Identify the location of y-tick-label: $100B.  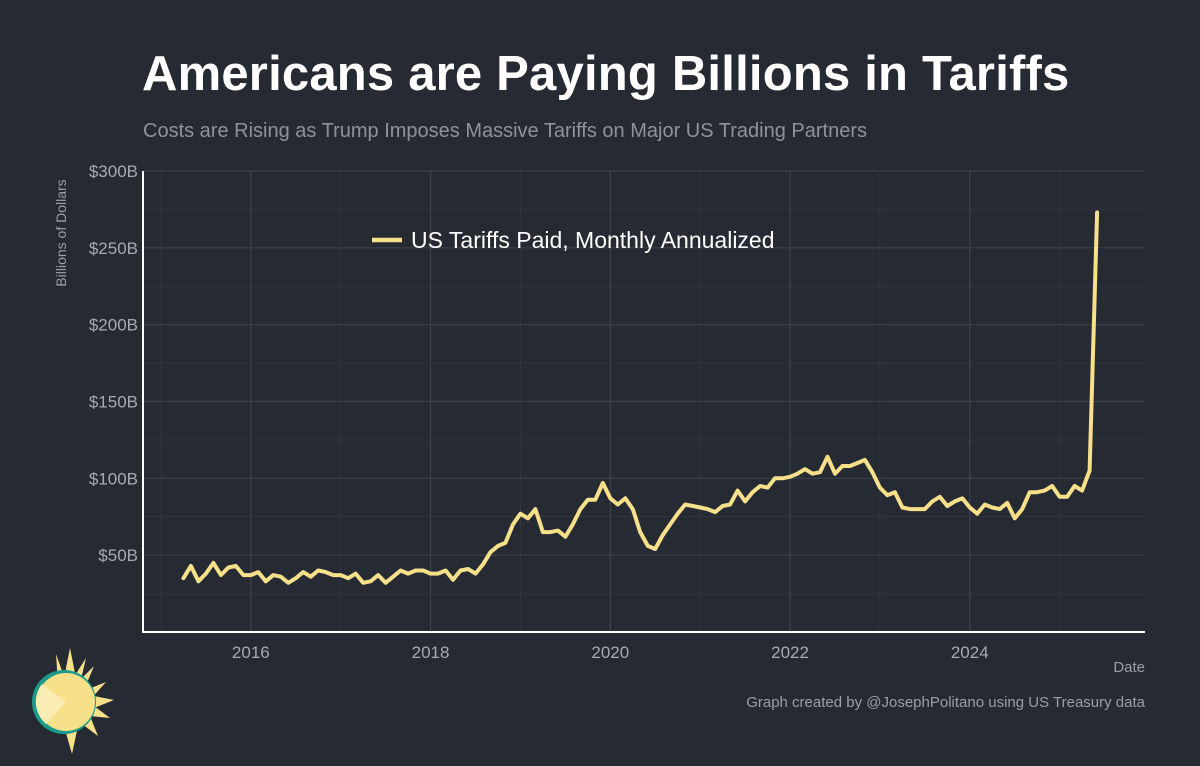
(113, 478).